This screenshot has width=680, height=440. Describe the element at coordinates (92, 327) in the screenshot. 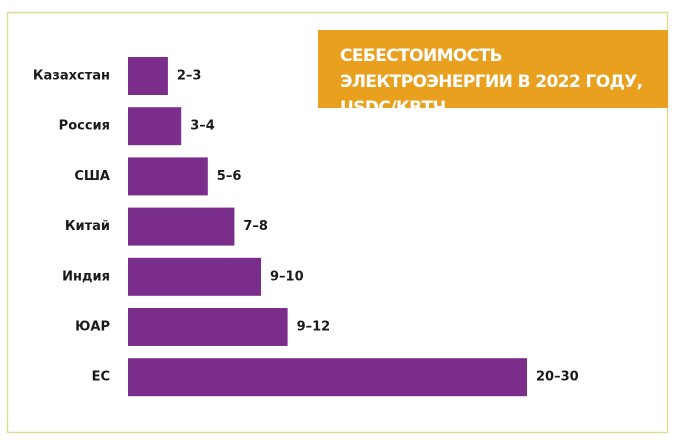

I see `y-tick-label: ЮАР` at that location.